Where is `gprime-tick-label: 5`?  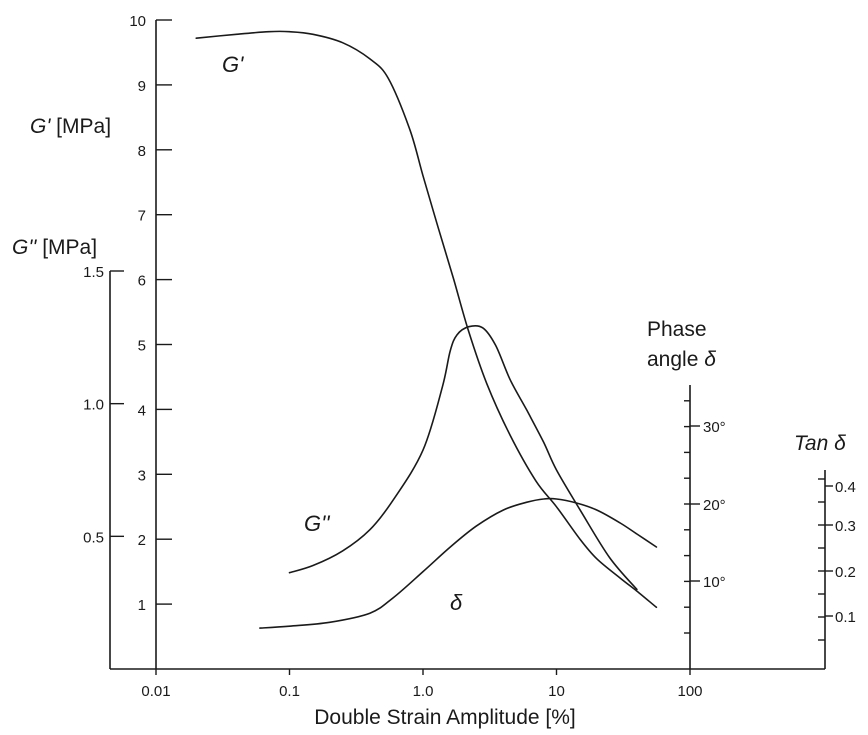 gprime-tick-label: 5 is located at coordinates (142, 346).